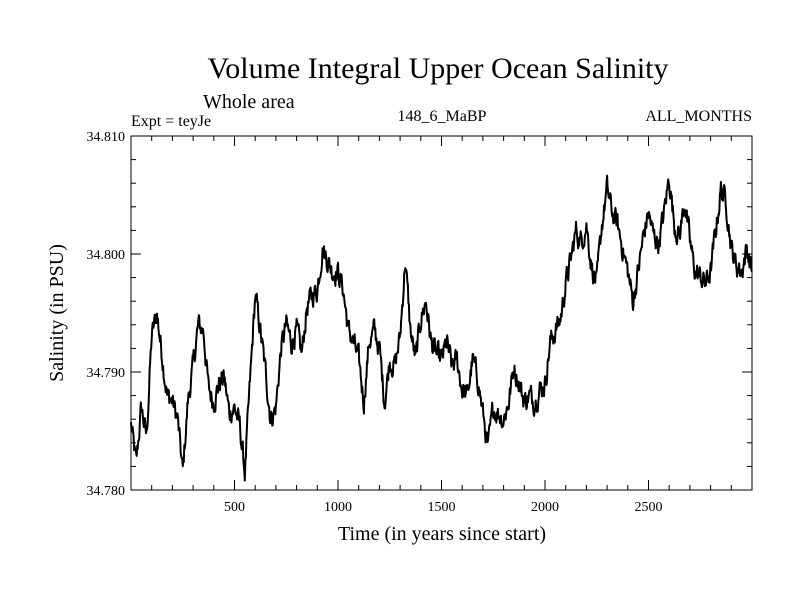 This screenshot has height=600, width=800. What do you see at coordinates (106, 491) in the screenshot?
I see `y-tick-label: 34.780` at bounding box center [106, 491].